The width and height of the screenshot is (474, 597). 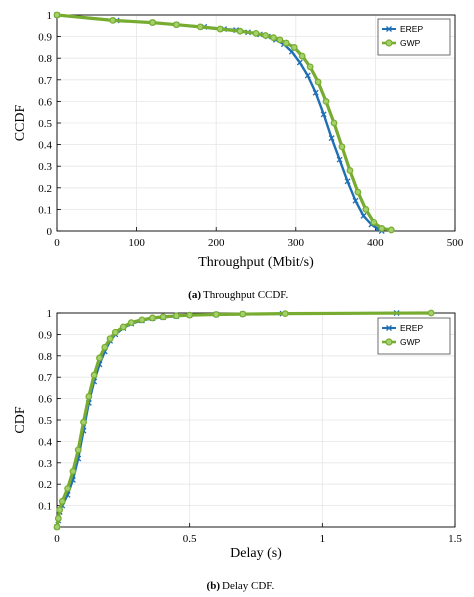 What do you see at coordinates (194, 295) in the screenshot?
I see `caption-a-label: (a)` at bounding box center [194, 295].